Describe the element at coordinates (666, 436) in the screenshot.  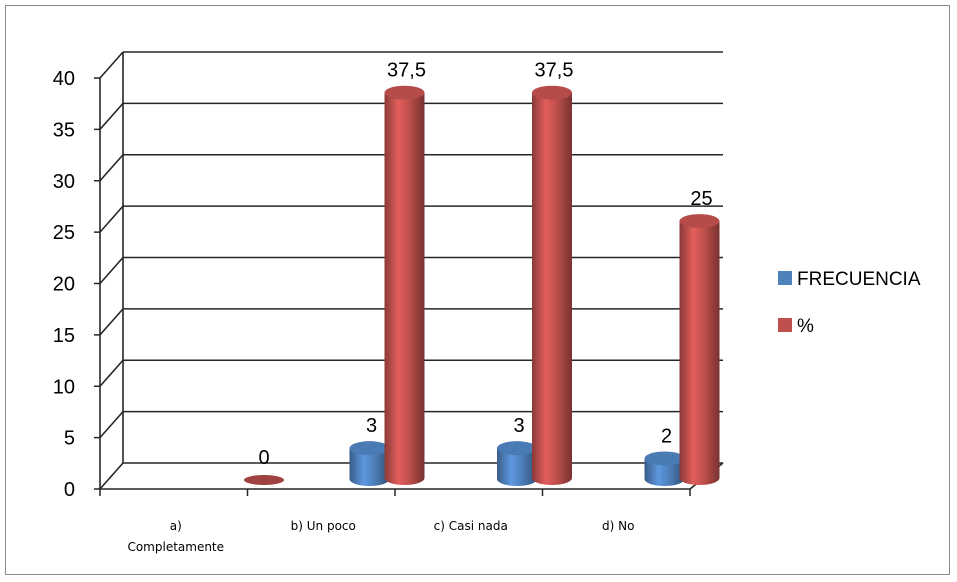
I see `data-label: 2` at that location.